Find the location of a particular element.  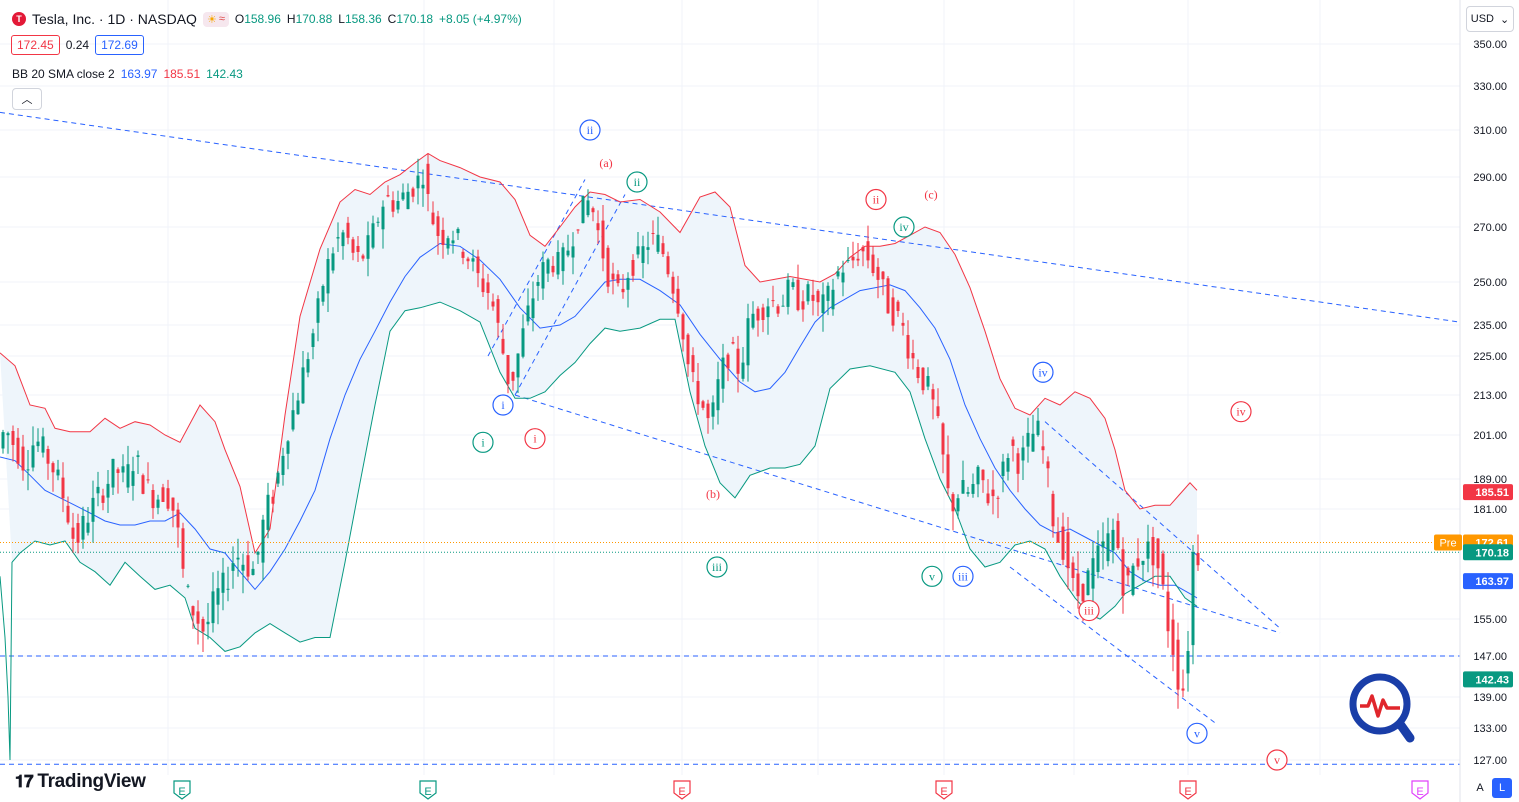

symbol-title: Tesla, Inc. · 1D · NASDAQ is located at coordinates (114, 19).